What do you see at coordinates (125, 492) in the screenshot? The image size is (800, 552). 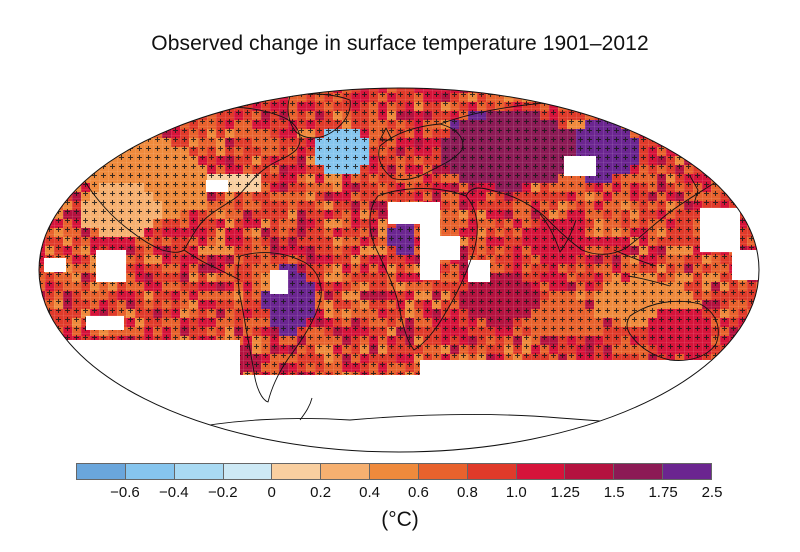 I see `legend-tick-label: −0.6` at bounding box center [125, 492].